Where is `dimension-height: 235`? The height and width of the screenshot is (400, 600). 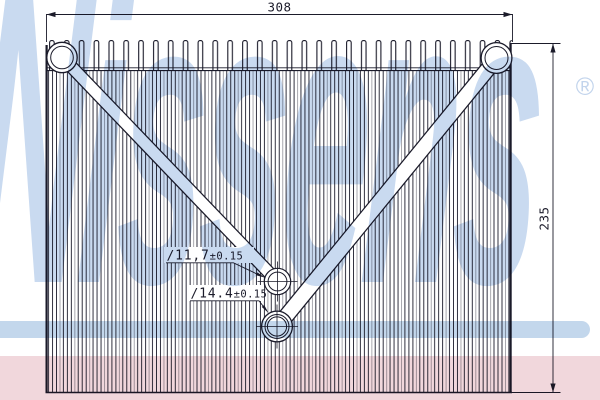 dimension-height: 235 is located at coordinates (535, 218).